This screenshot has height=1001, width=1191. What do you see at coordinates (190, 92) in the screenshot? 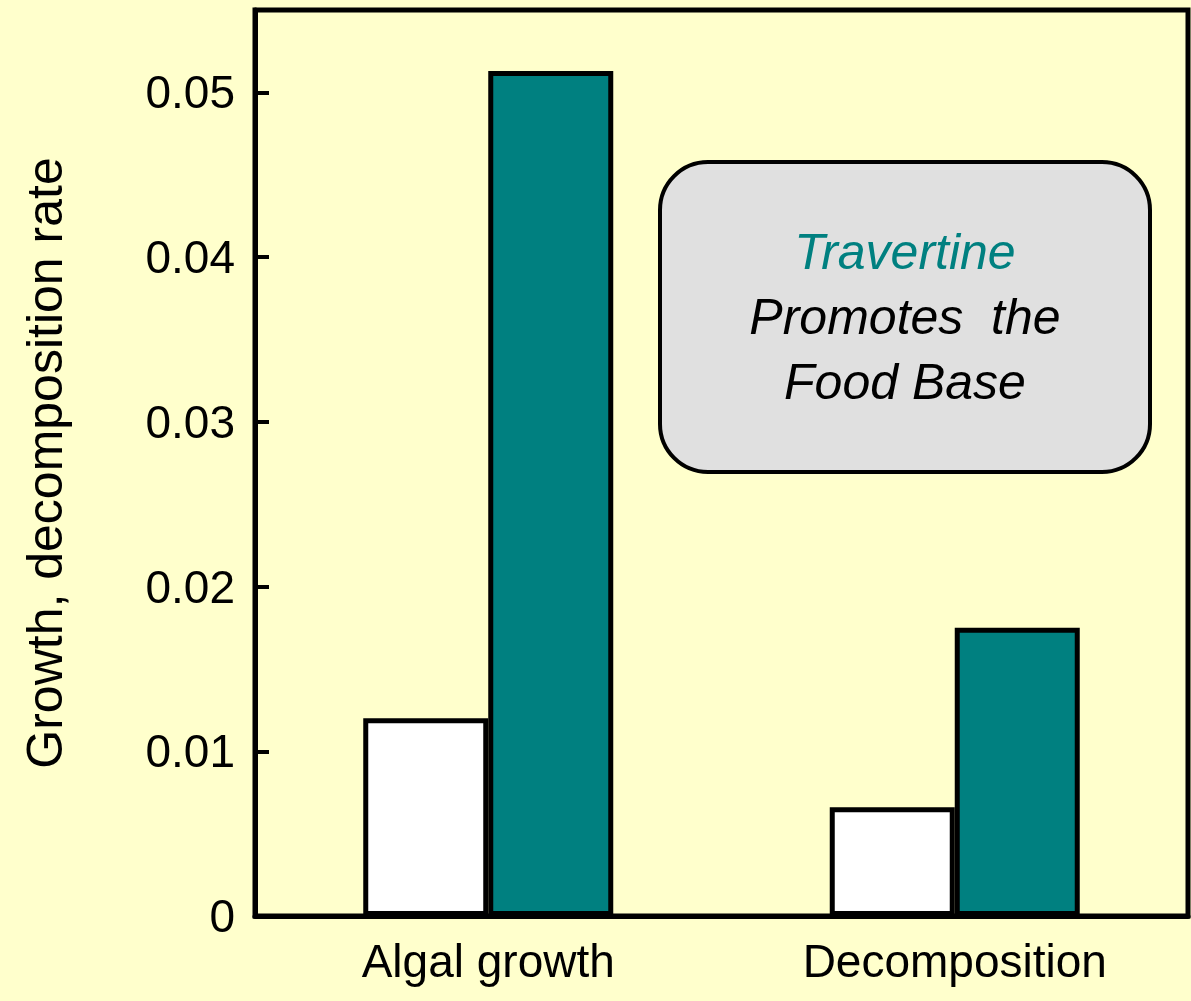
I see `y-tick-label: 0.05` at bounding box center [190, 92].